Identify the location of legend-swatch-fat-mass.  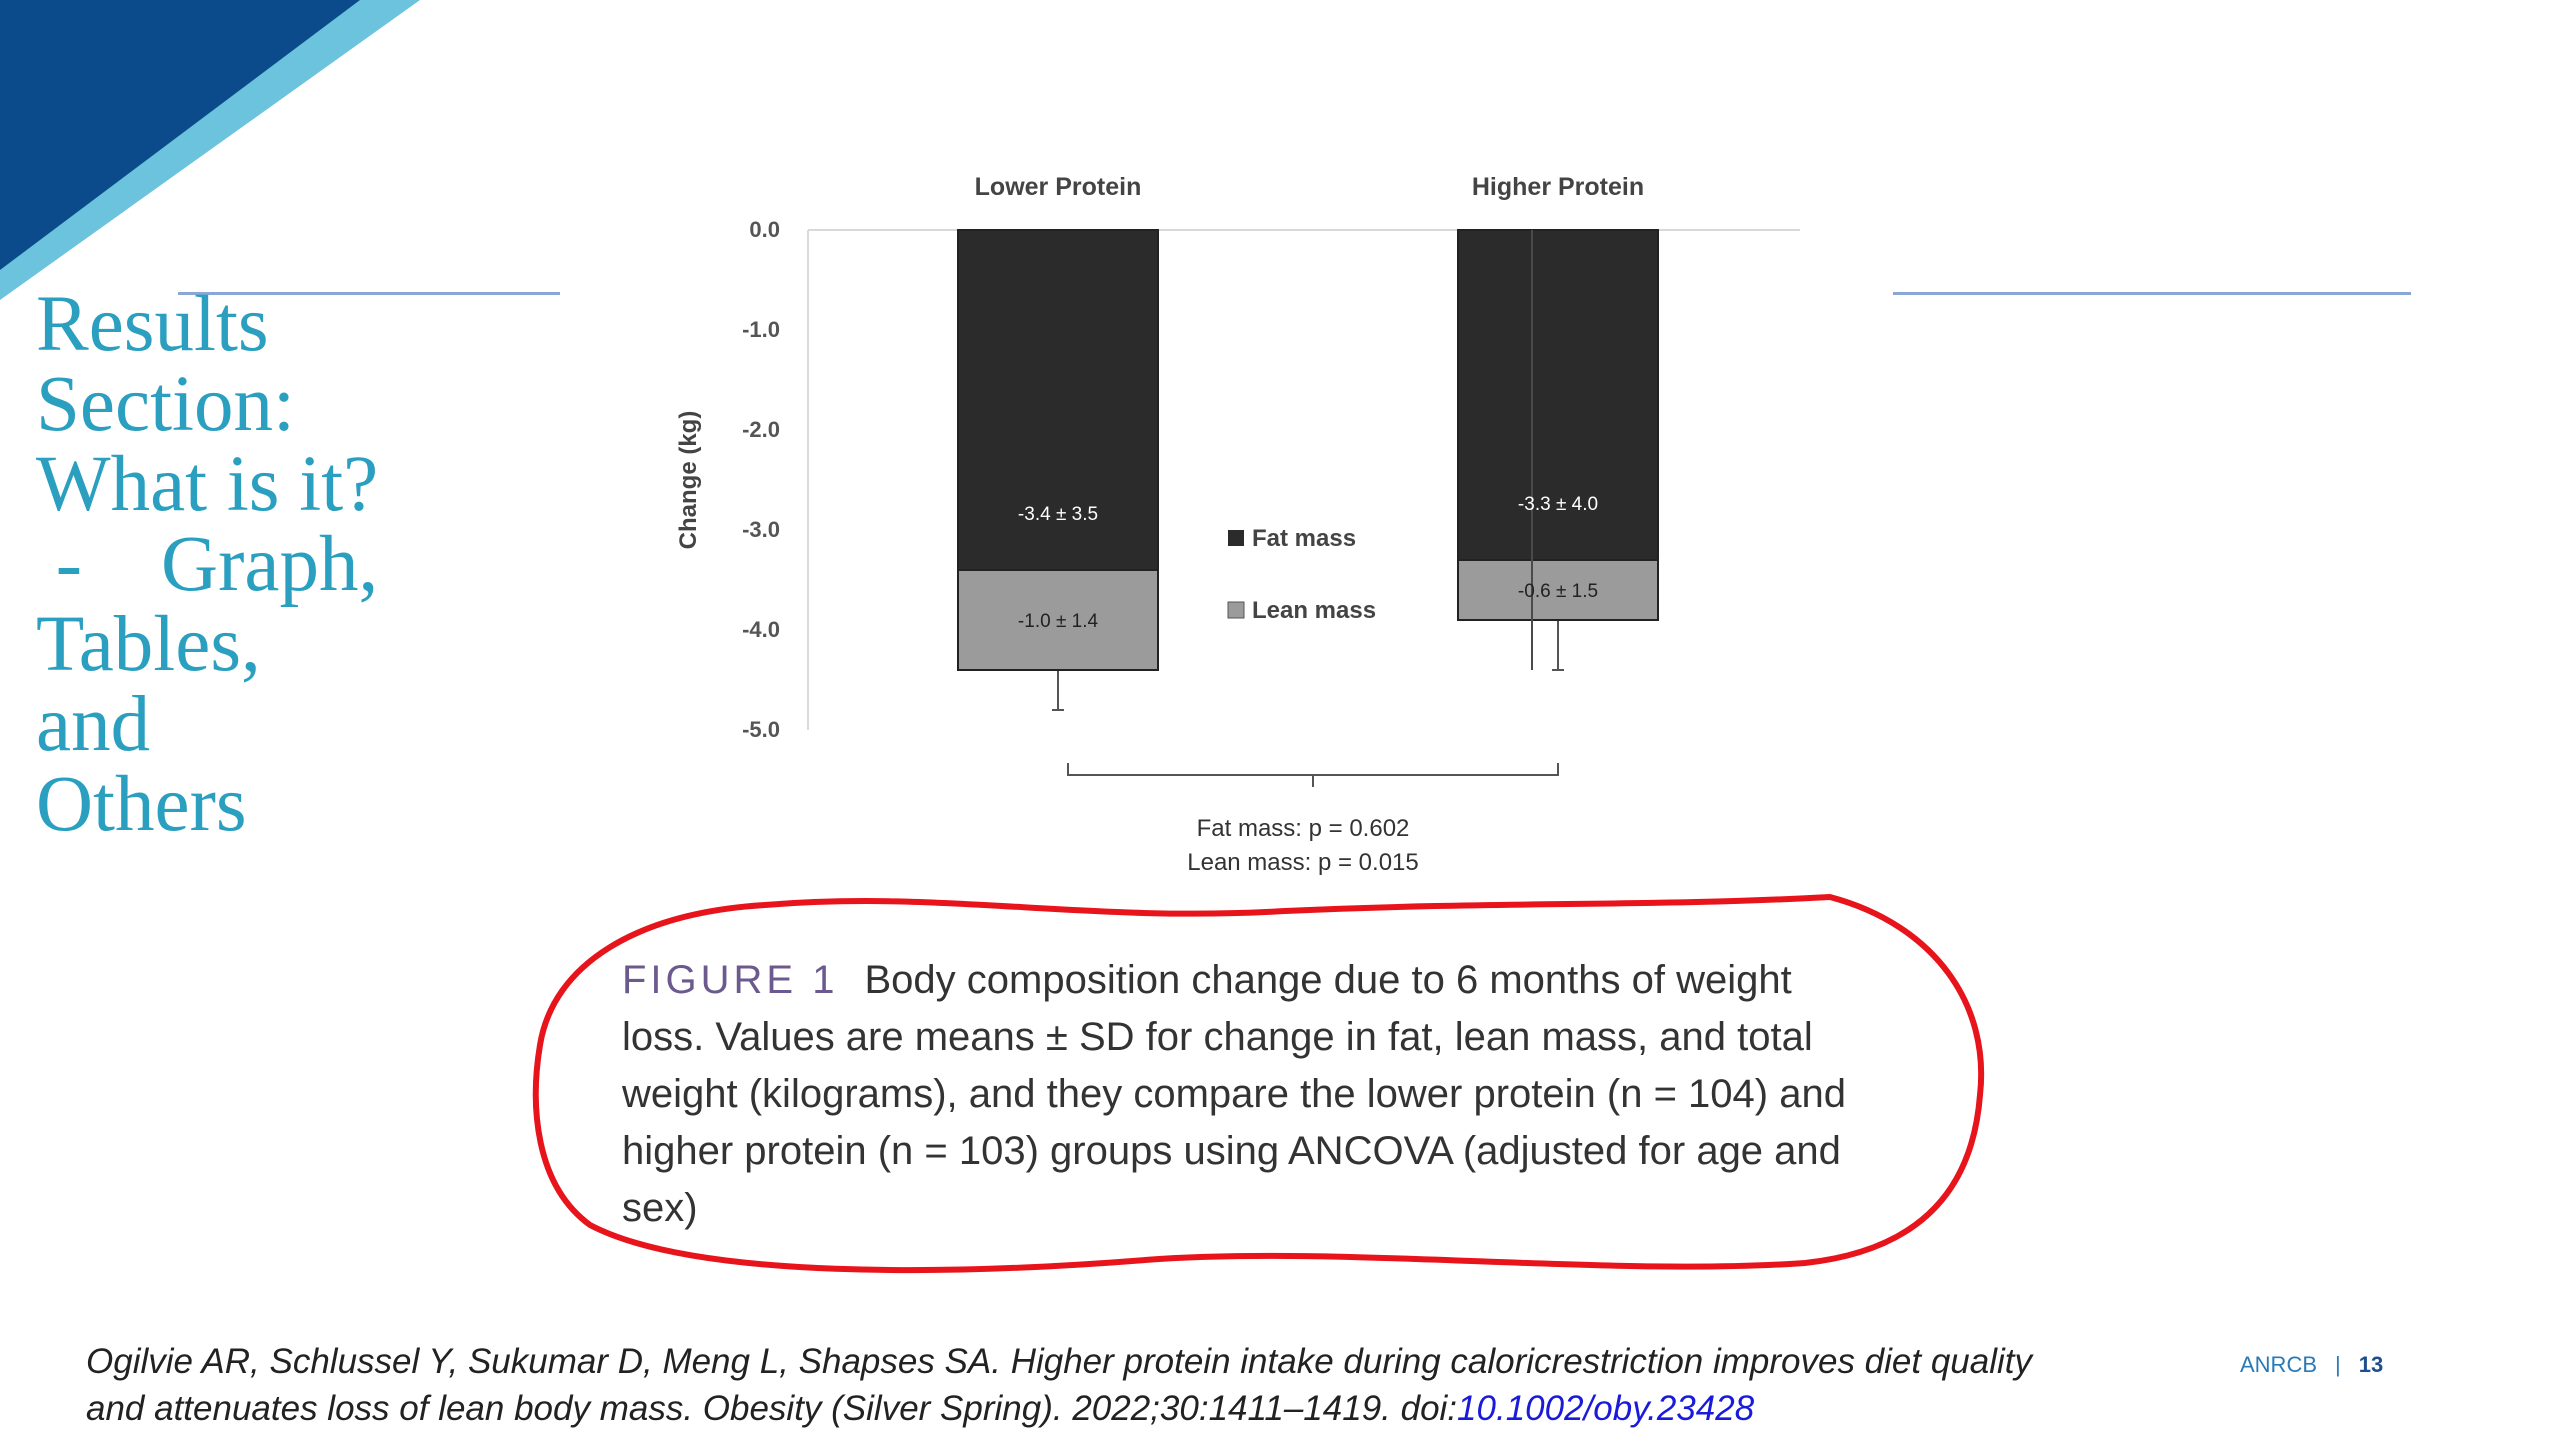
(1236, 538).